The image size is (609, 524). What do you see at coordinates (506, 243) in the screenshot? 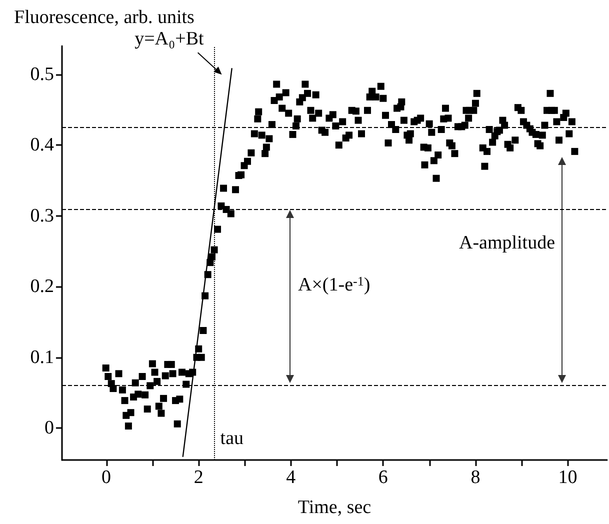
I see `annotation: A-amplitude` at bounding box center [506, 243].